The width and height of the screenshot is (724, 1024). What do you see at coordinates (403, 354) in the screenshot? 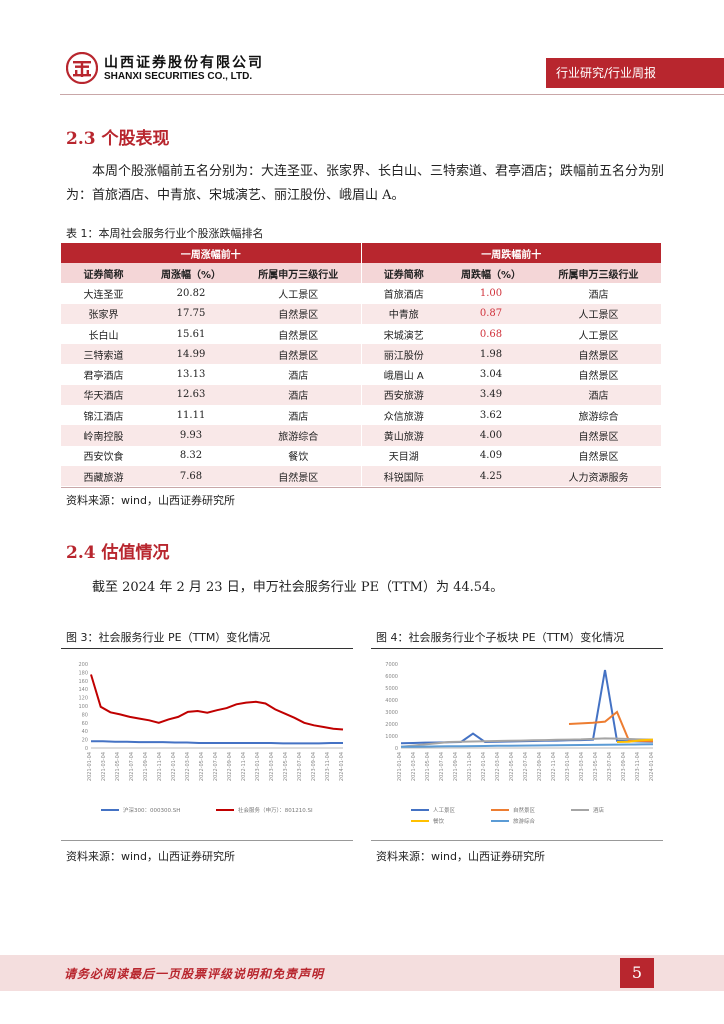
I see `table-cell: 丽江股份` at bounding box center [403, 354].